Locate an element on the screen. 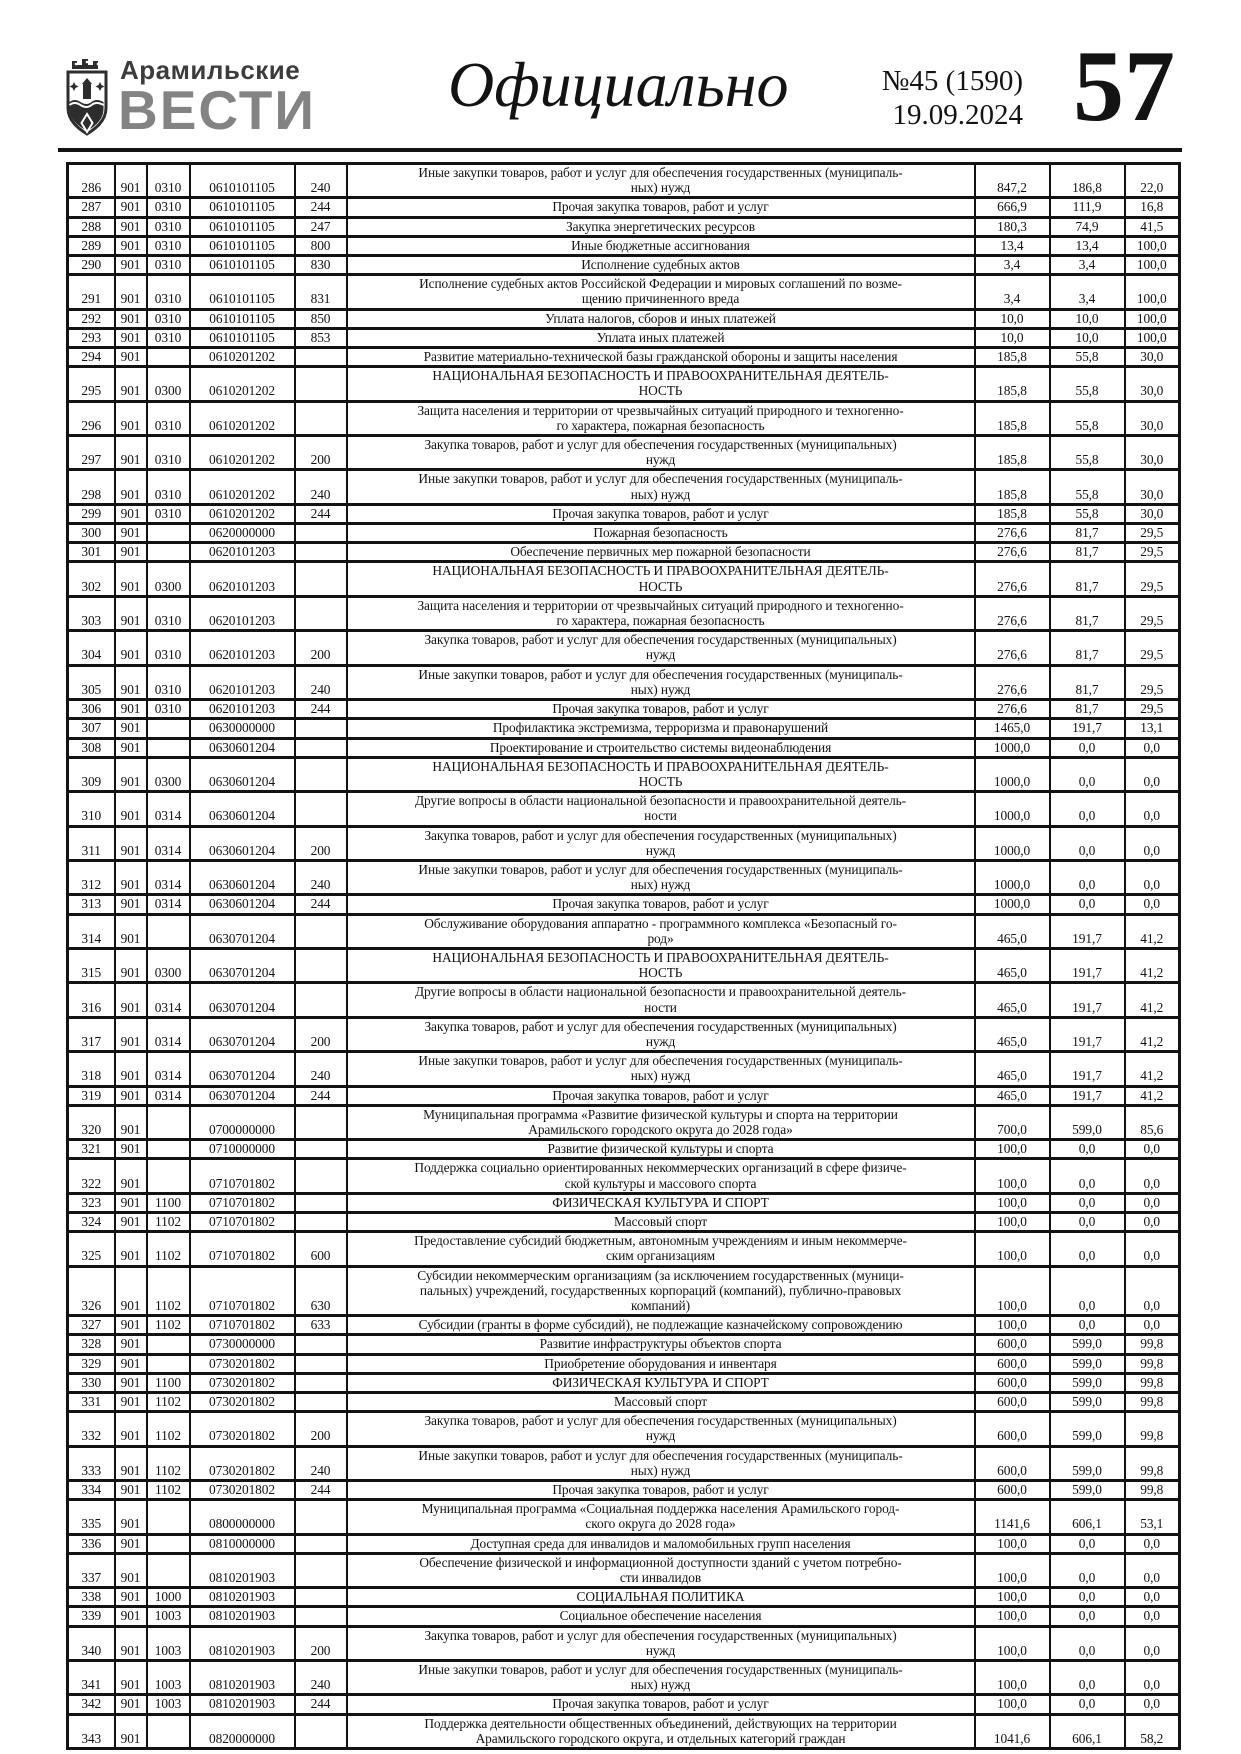  cell-execution-percent: 85,6 is located at coordinates (1152, 1122).